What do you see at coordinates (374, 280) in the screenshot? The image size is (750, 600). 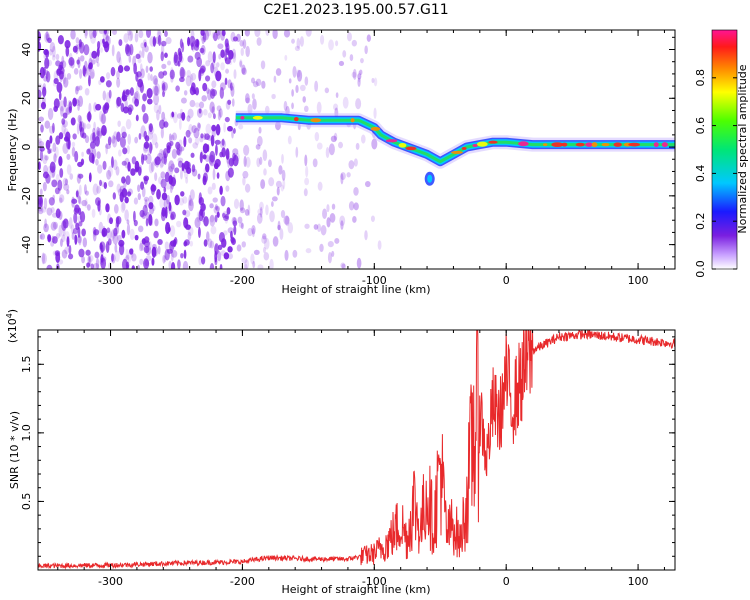 I see `spectrogram-x-tick-label: -100` at bounding box center [374, 280].